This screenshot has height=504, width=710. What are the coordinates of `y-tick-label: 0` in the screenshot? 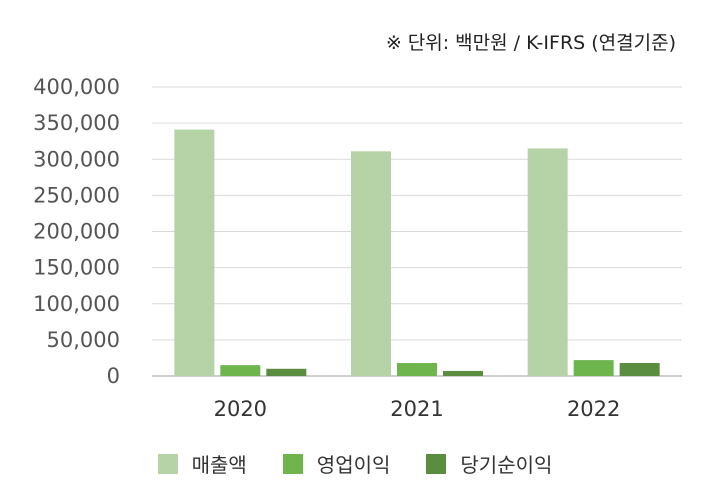 It's located at (113, 376).